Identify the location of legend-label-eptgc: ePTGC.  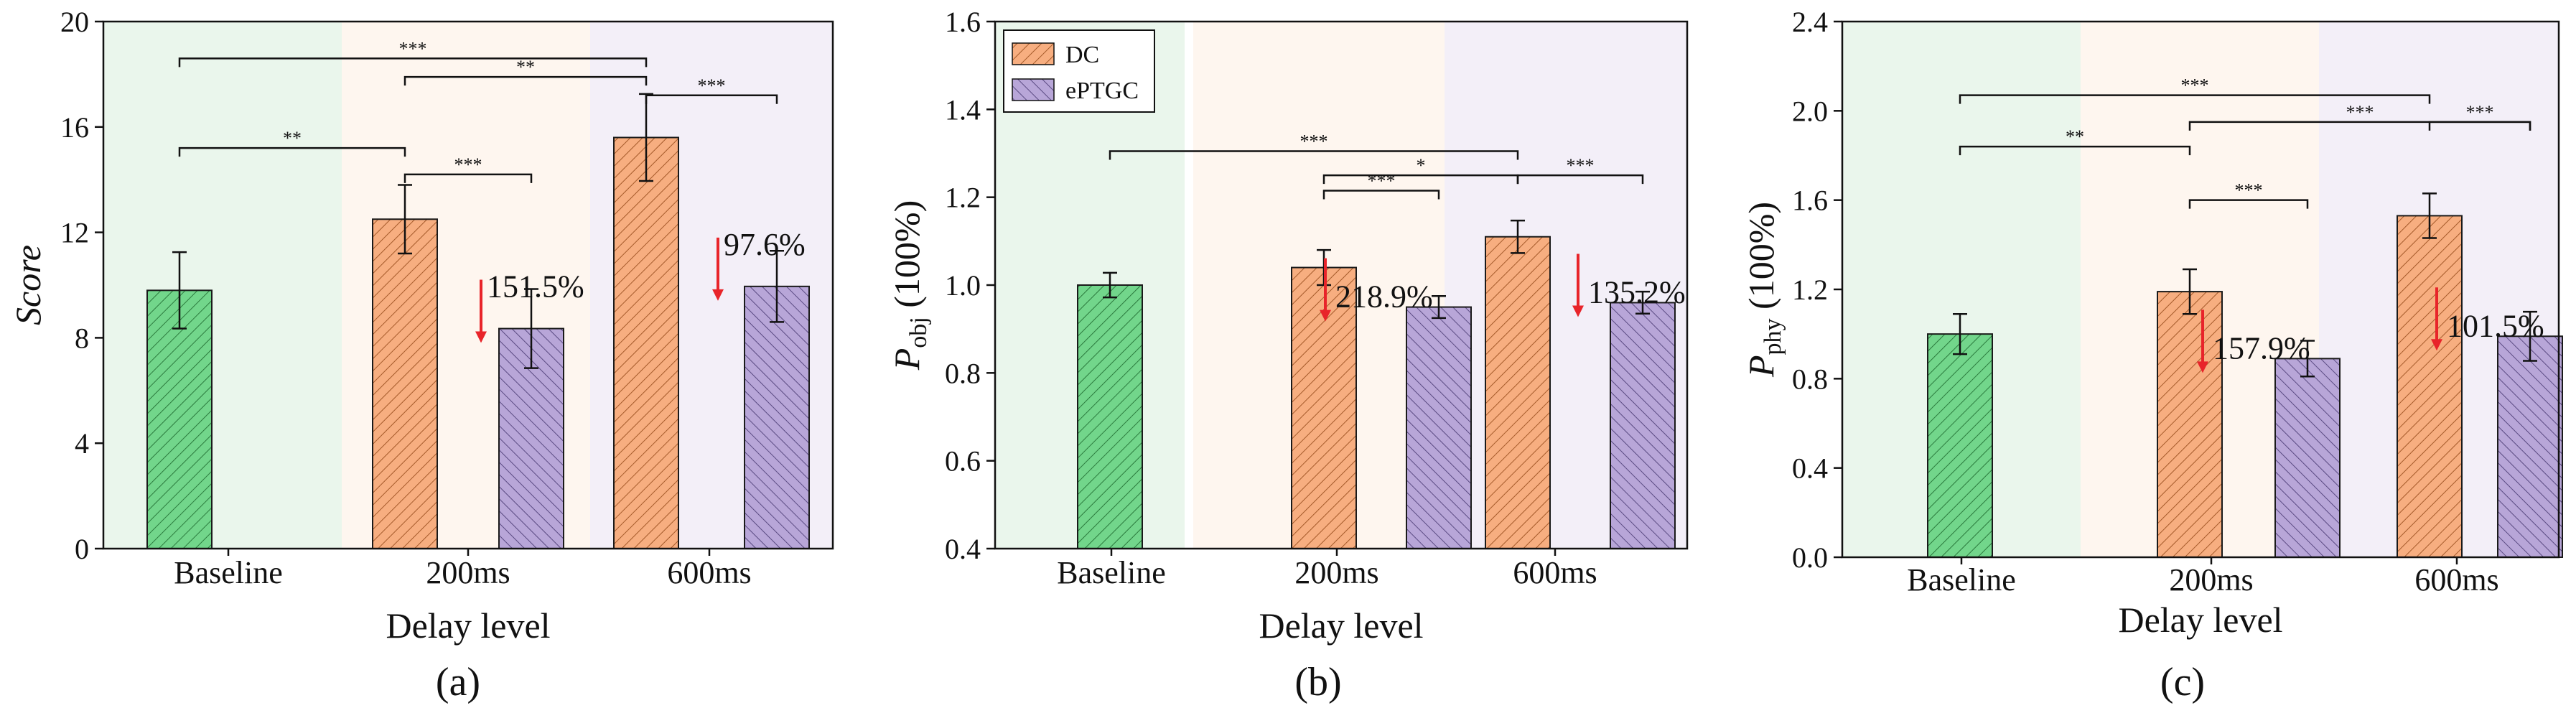
(1102, 91).